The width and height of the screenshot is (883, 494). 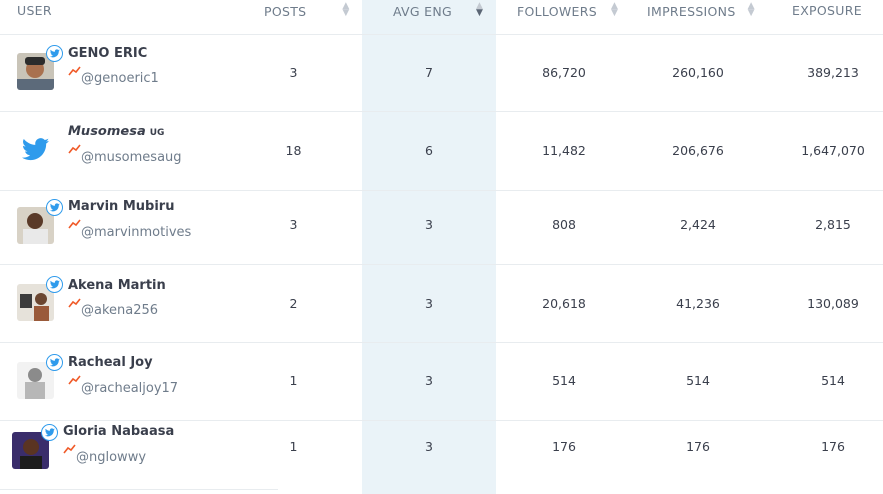 What do you see at coordinates (157, 133) in the screenshot?
I see `user-name-suffix: UG` at bounding box center [157, 133].